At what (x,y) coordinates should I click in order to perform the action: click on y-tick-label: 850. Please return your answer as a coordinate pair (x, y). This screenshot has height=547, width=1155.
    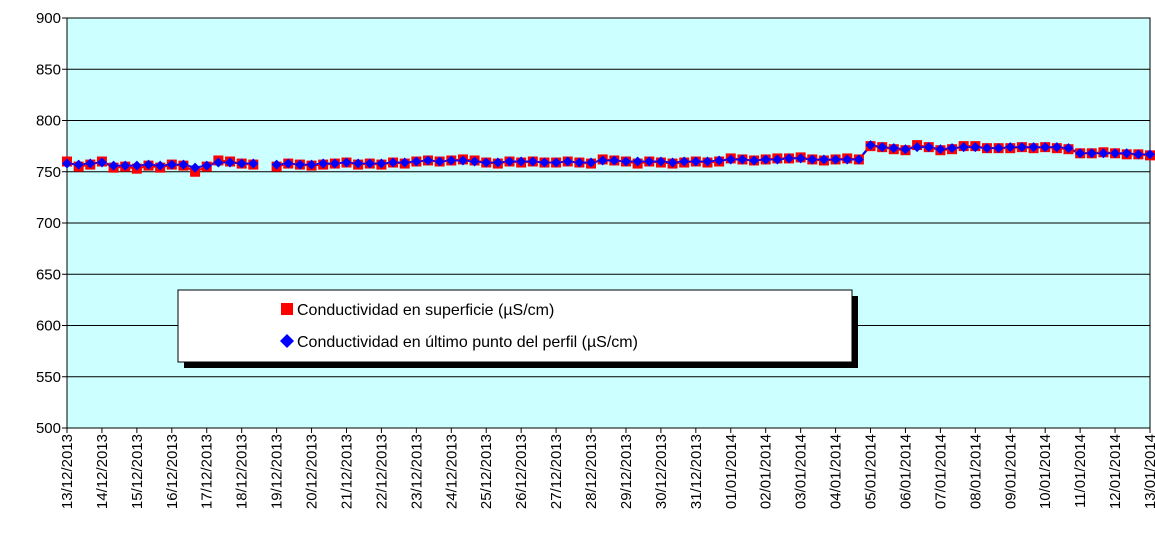
    Looking at the image, I should click on (48, 69).